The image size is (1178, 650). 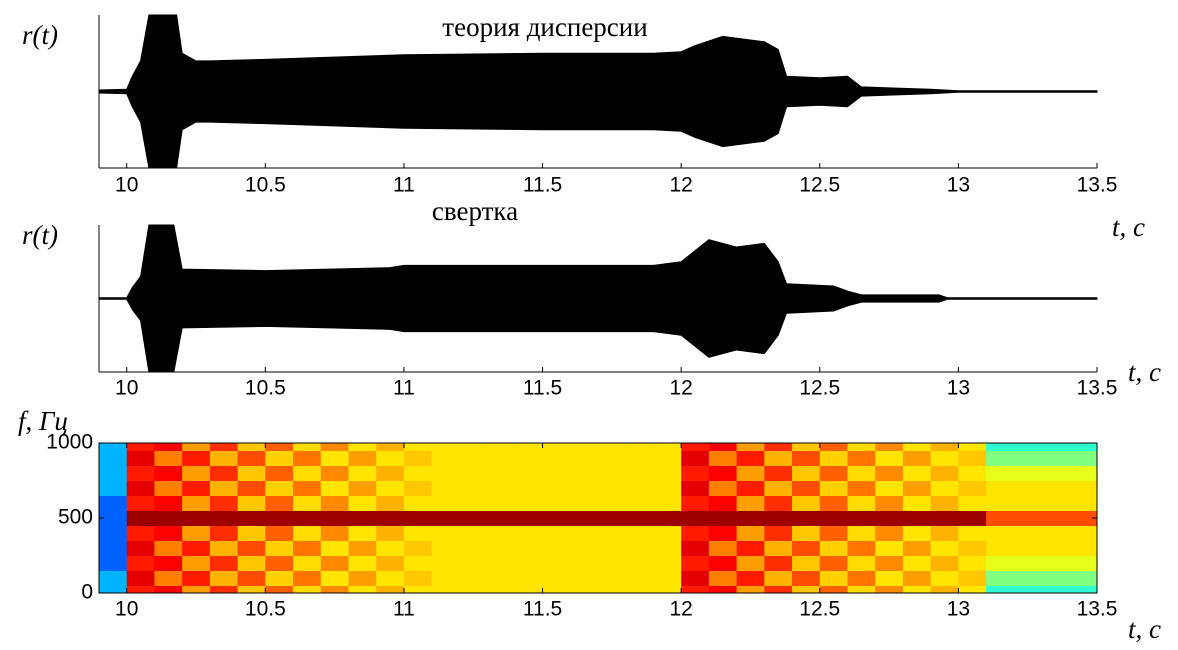 What do you see at coordinates (69, 442) in the screenshot?
I see `y-tick-label: 1000` at bounding box center [69, 442].